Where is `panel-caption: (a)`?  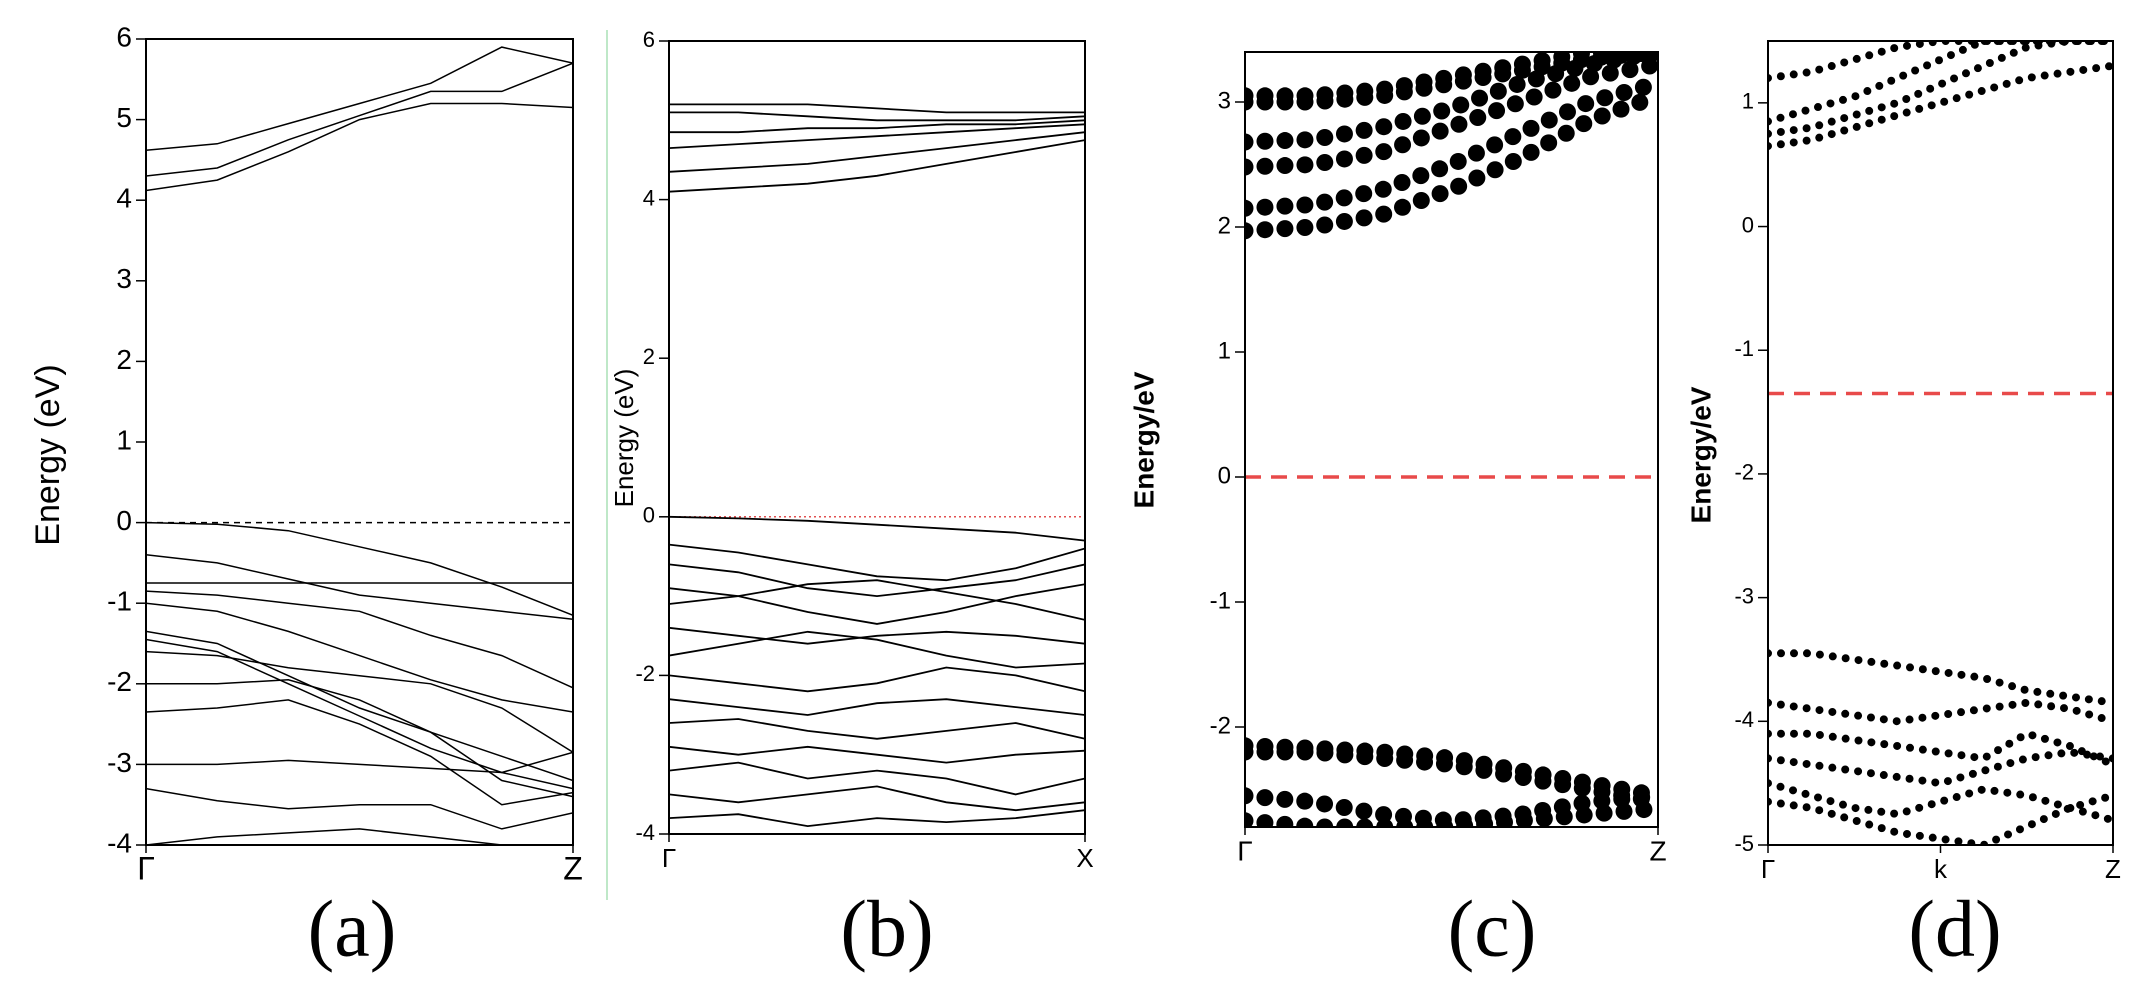 panel-caption: (a) is located at coordinates (352, 929).